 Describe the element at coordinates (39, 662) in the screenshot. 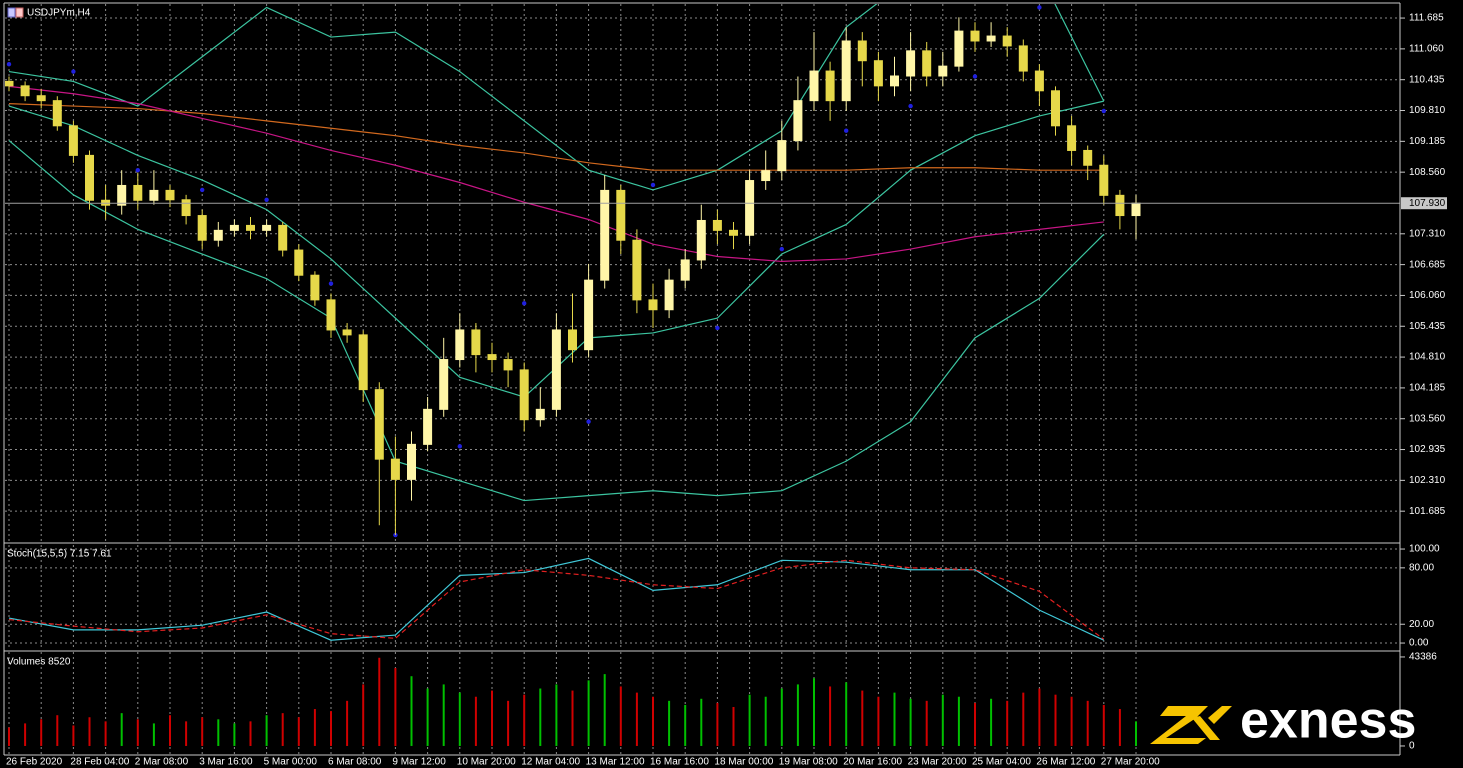

I see `indicator-title: Volumes 8520` at that location.